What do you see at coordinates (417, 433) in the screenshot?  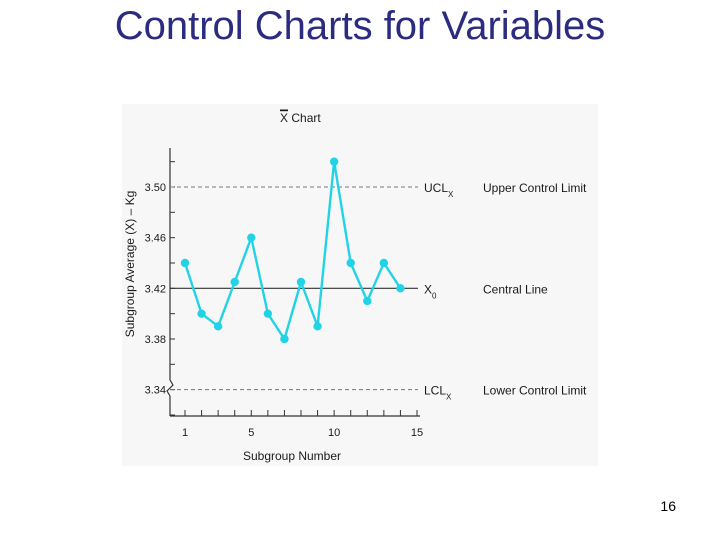 I see `x-tick-label: 15` at bounding box center [417, 433].